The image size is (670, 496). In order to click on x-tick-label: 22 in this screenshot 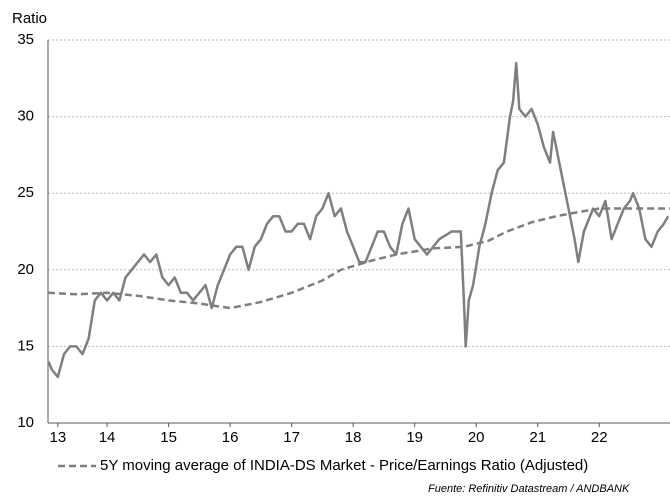, I will do `click(599, 437)`.